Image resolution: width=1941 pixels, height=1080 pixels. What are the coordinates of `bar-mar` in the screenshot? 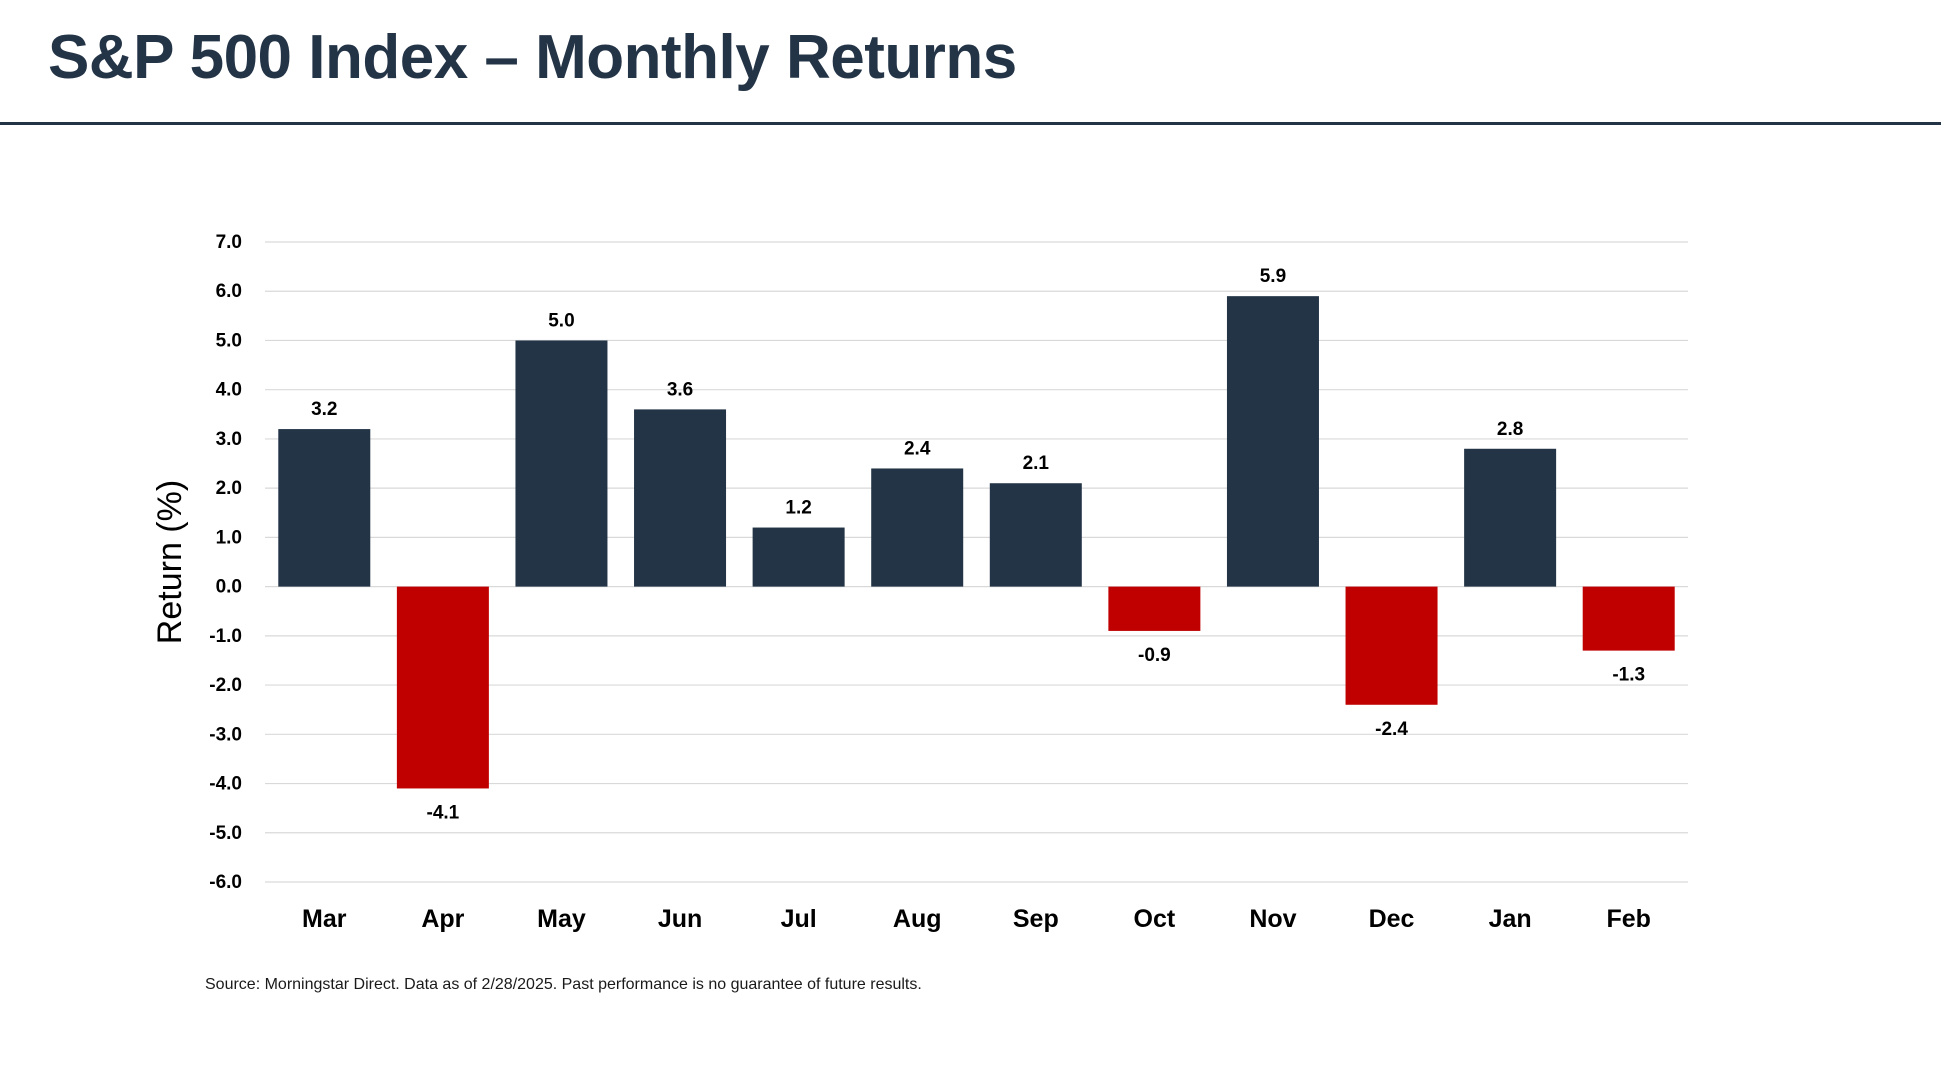 It's located at (324, 508).